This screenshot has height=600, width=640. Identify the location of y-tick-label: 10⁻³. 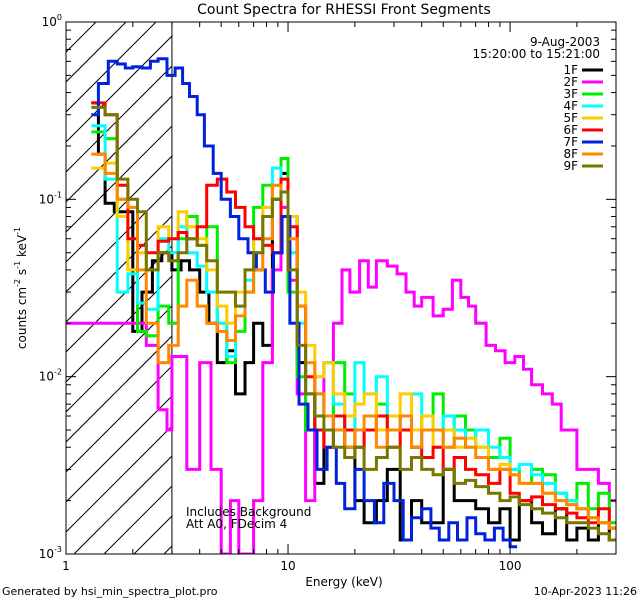
(50, 553).